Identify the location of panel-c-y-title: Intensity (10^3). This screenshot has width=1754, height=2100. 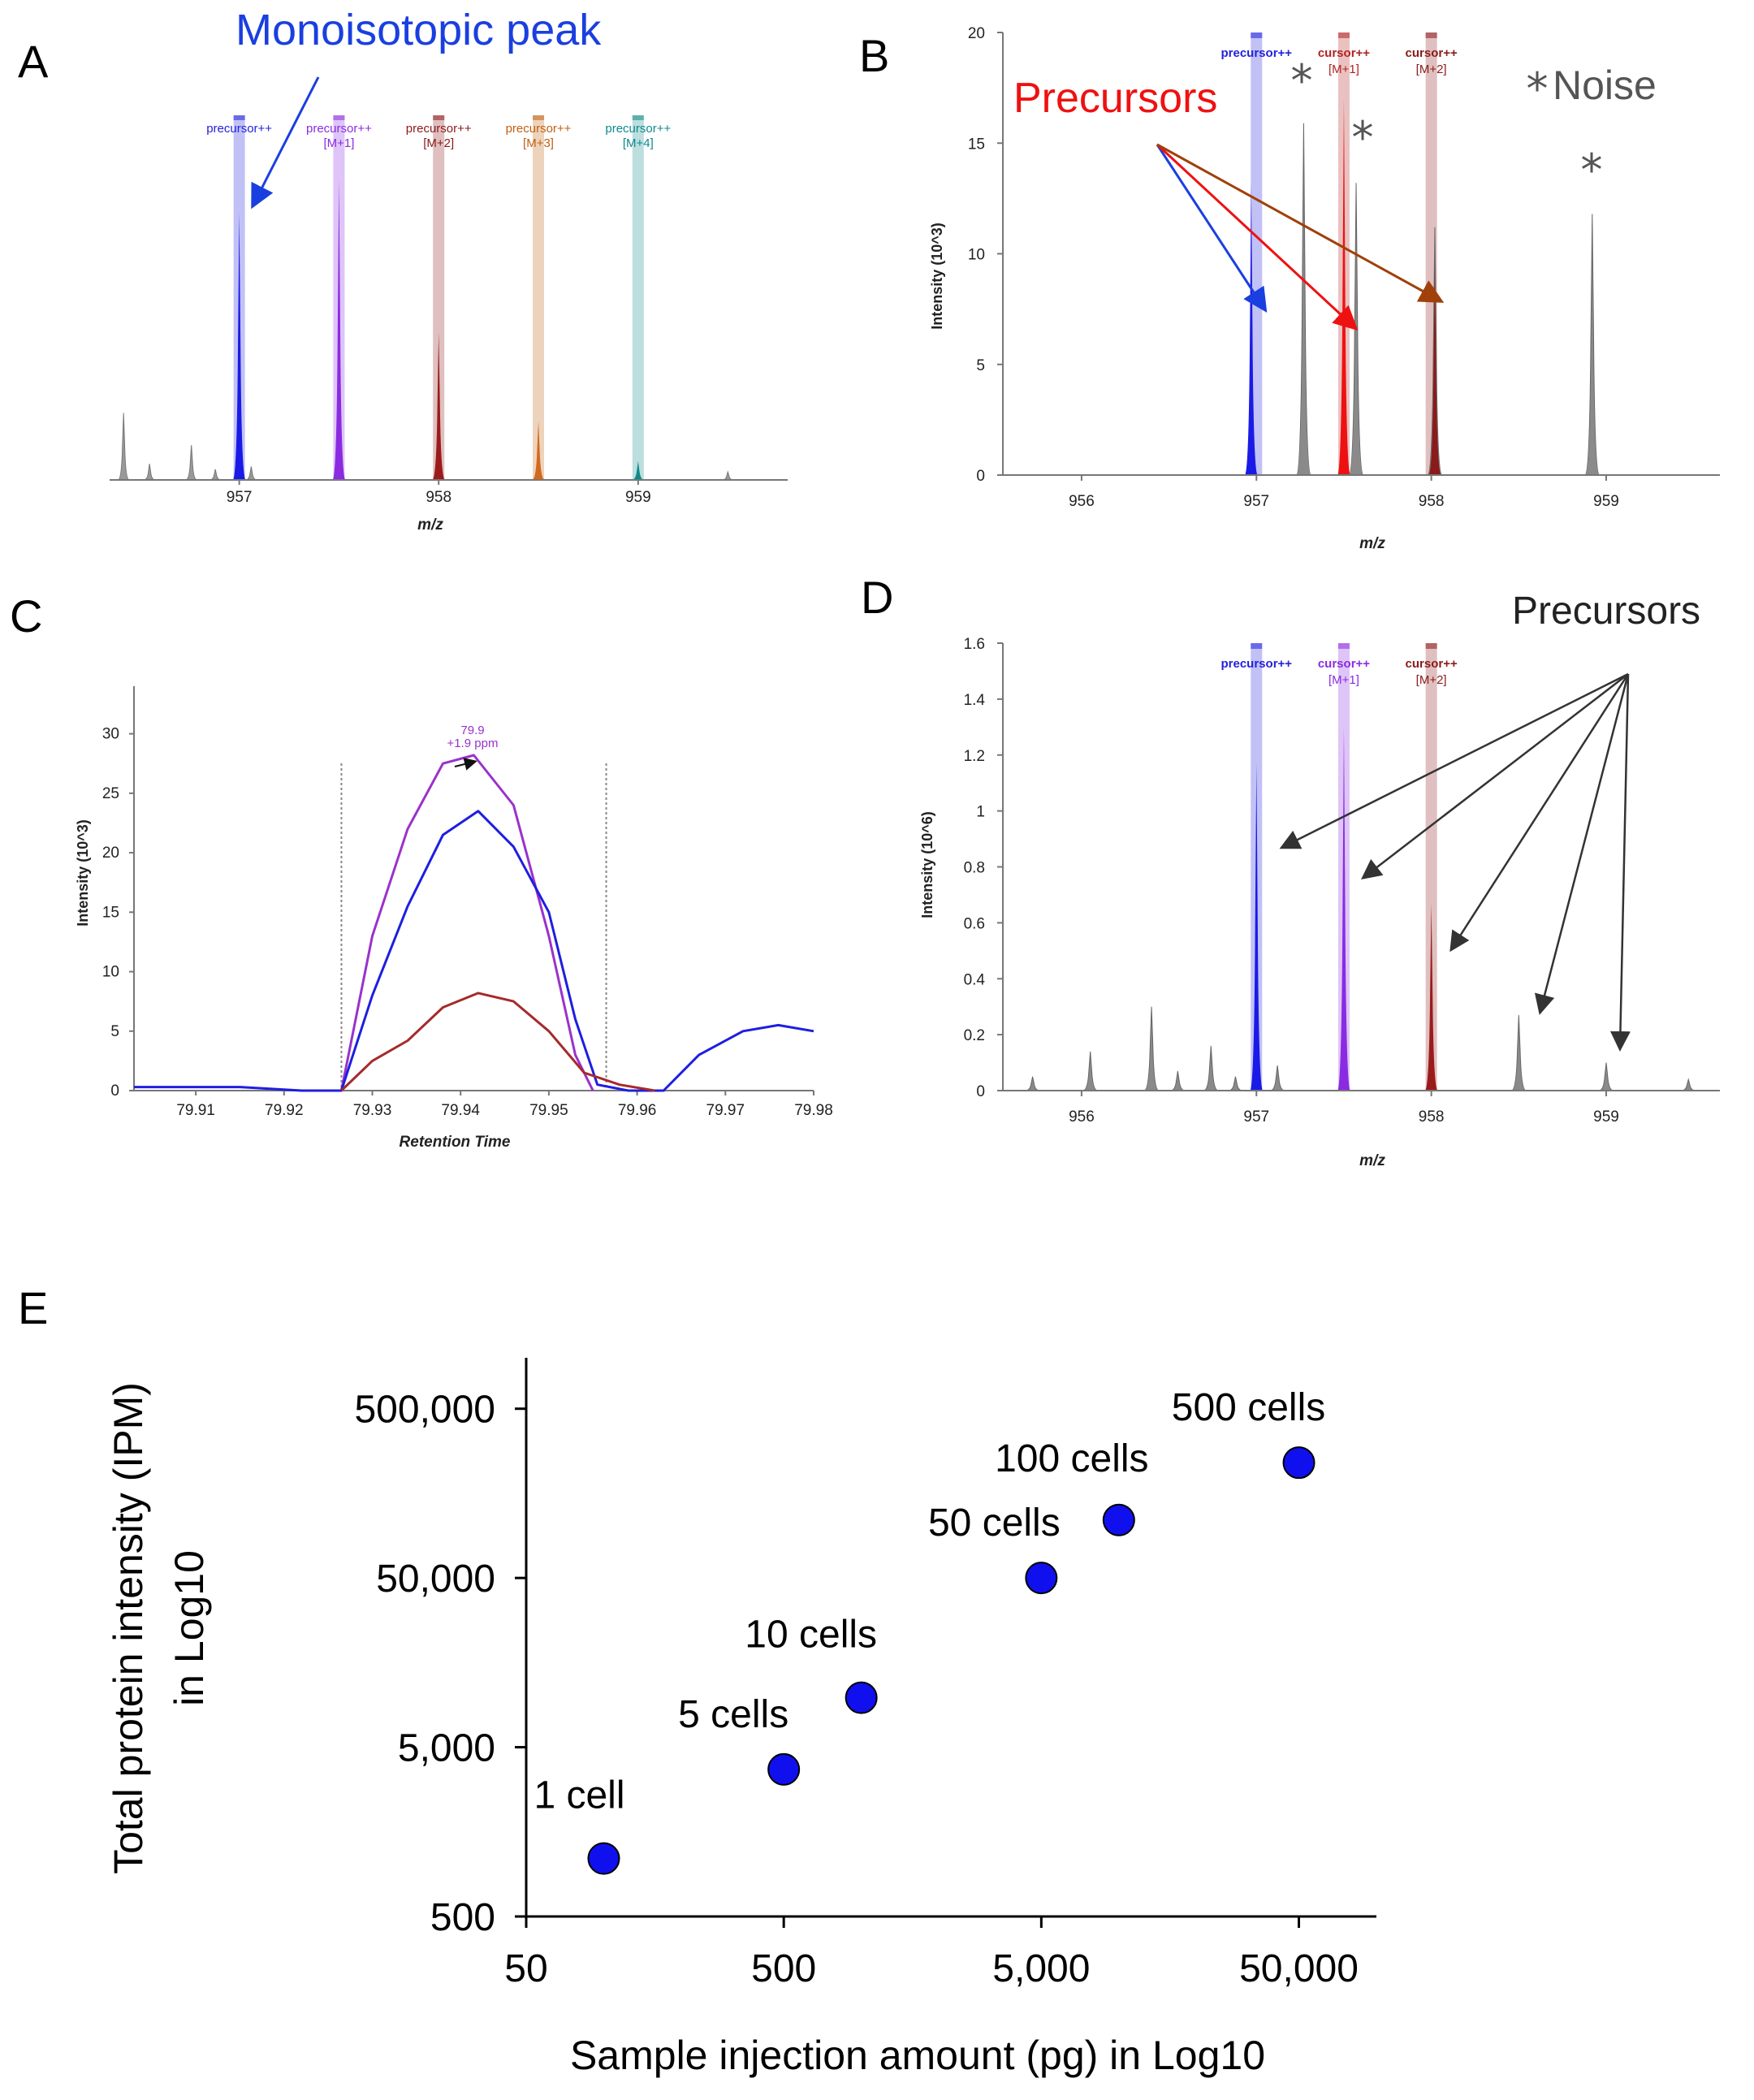
(83, 873).